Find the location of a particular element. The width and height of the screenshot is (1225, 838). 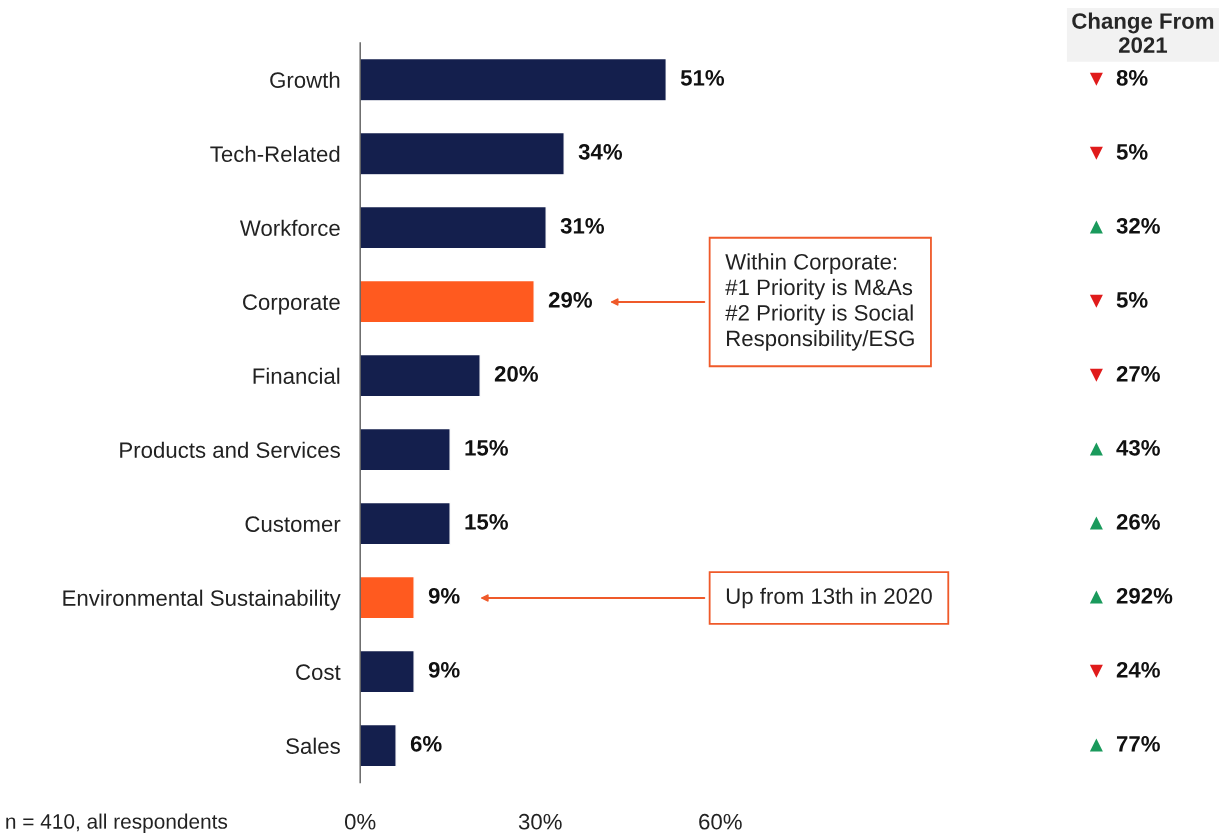

x-tick-label: 0% is located at coordinates (360, 821).